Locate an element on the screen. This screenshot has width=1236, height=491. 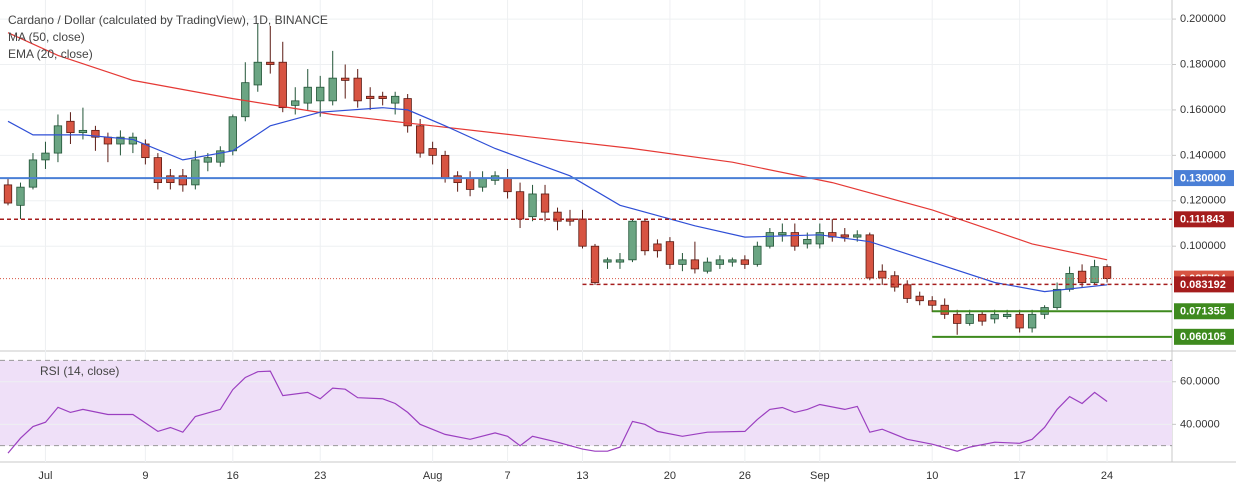
x-tick-label: Sep is located at coordinates (820, 476).